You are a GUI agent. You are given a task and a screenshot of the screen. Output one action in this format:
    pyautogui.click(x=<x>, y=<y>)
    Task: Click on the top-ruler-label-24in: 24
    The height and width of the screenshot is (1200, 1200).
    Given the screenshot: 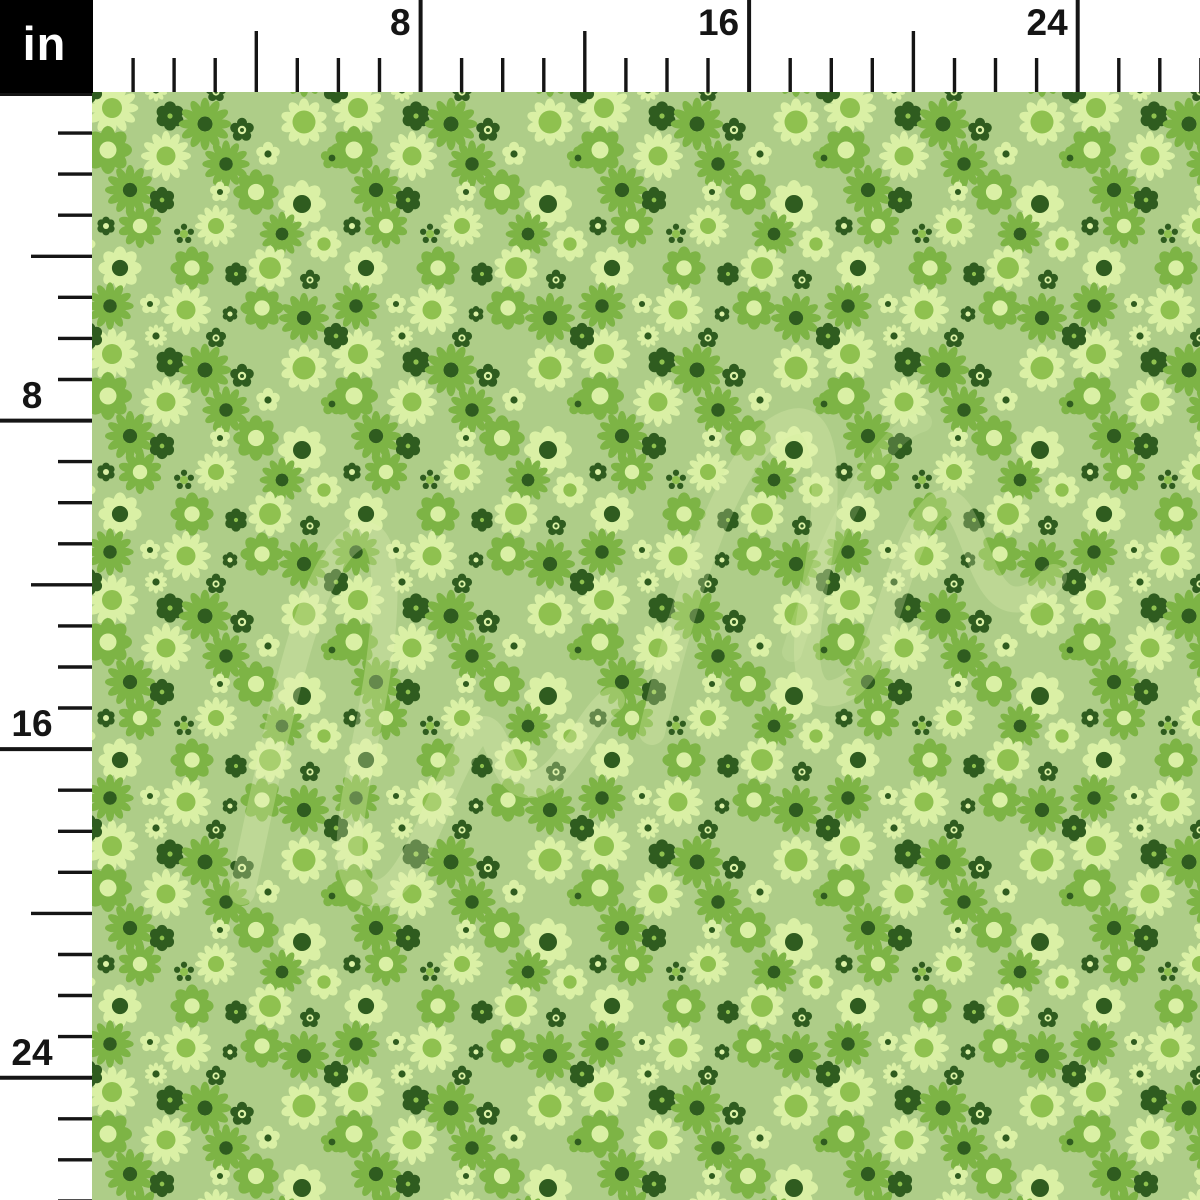 What is the action you would take?
    pyautogui.click(x=1047, y=22)
    